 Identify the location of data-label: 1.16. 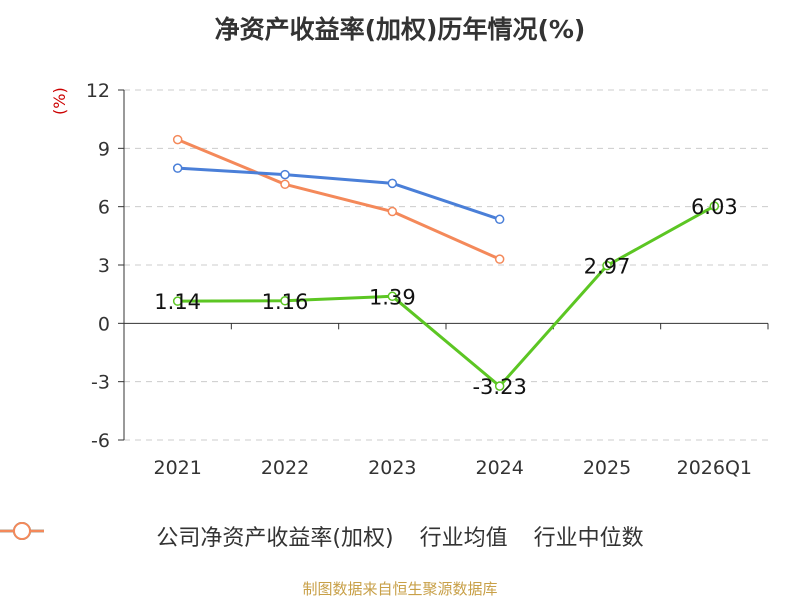
(285, 302).